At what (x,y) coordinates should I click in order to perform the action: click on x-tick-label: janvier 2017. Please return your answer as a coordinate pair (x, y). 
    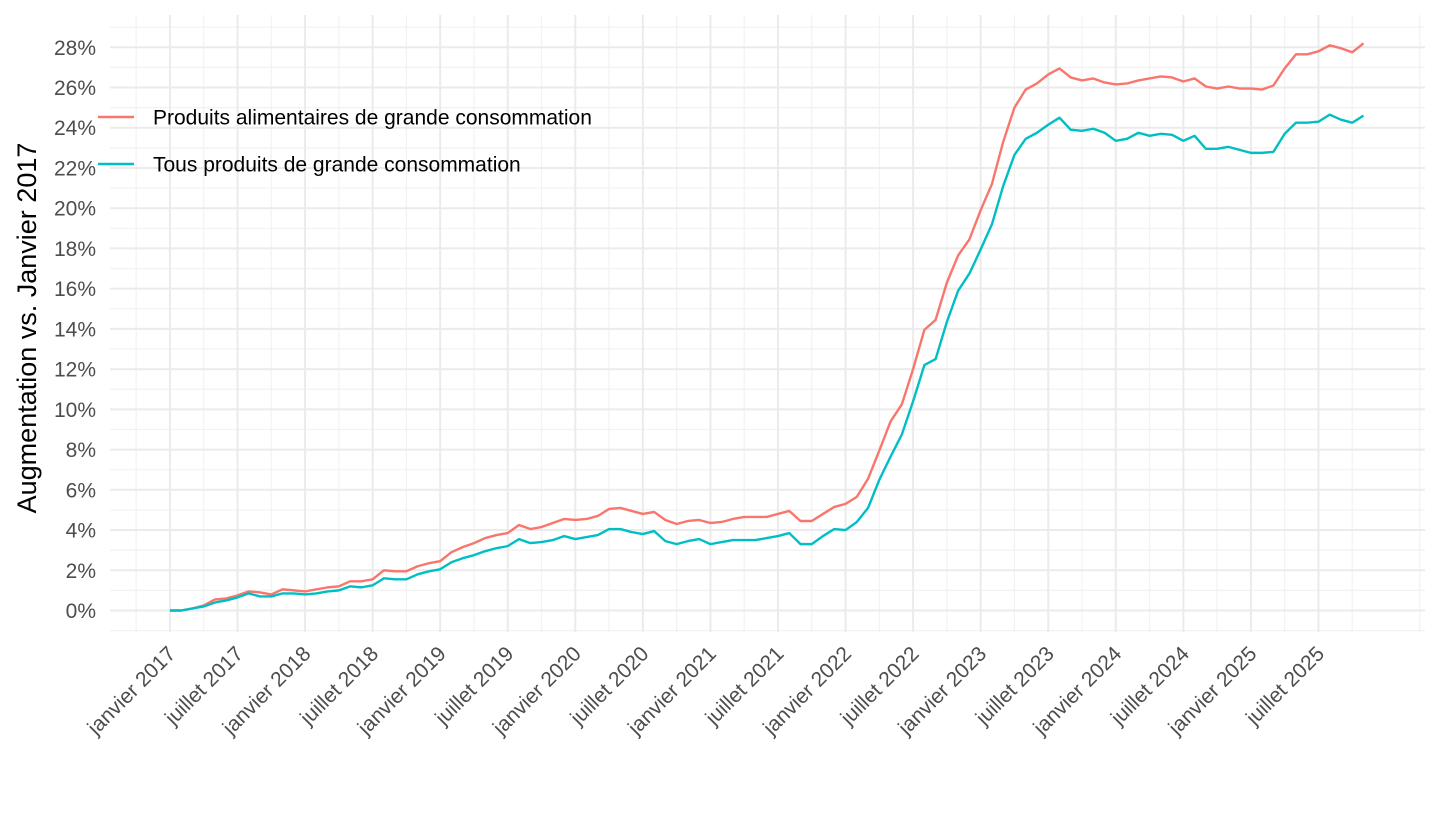
    Looking at the image, I should click on (132, 691).